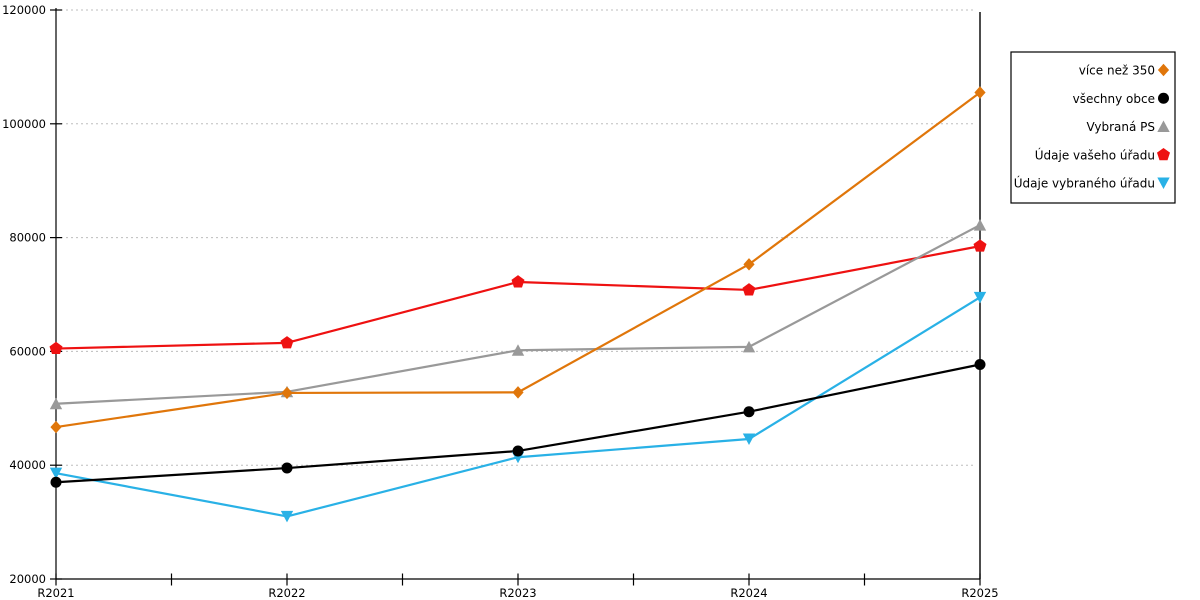  Describe the element at coordinates (1084, 183) in the screenshot. I see `legend-label: Údaje vybraného úřadu` at that location.